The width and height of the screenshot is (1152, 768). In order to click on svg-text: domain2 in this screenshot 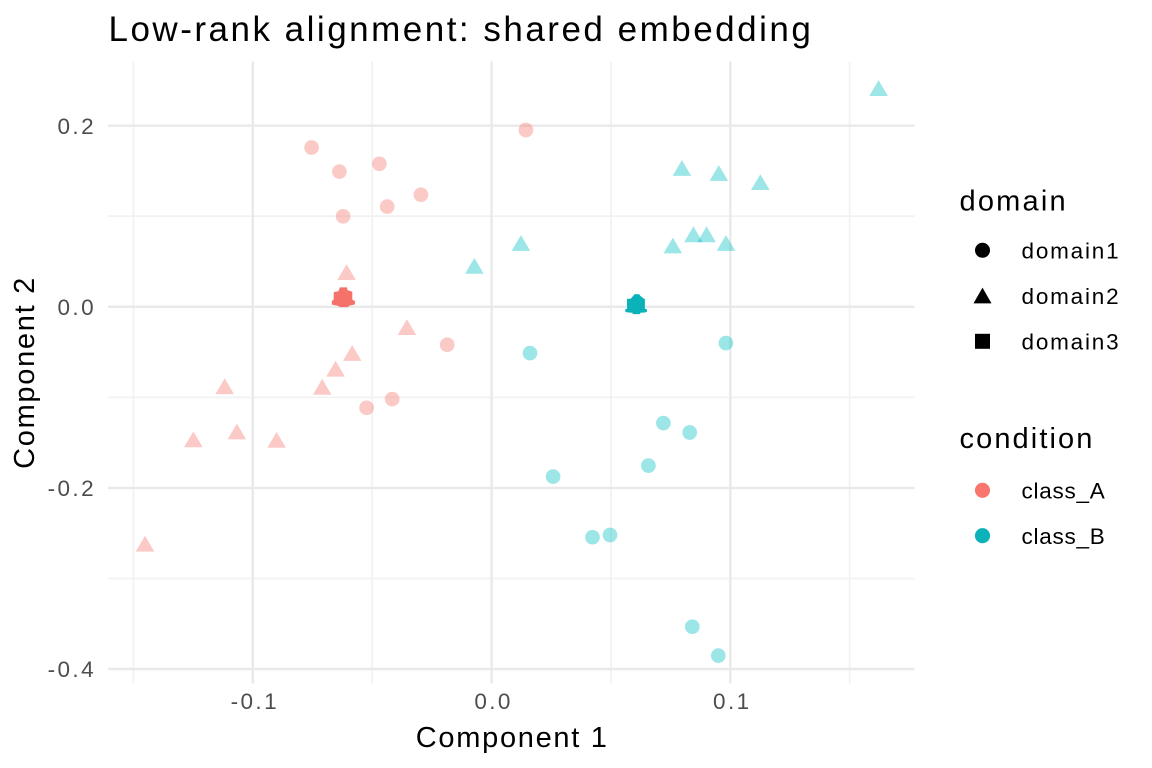, I will do `click(1071, 296)`.